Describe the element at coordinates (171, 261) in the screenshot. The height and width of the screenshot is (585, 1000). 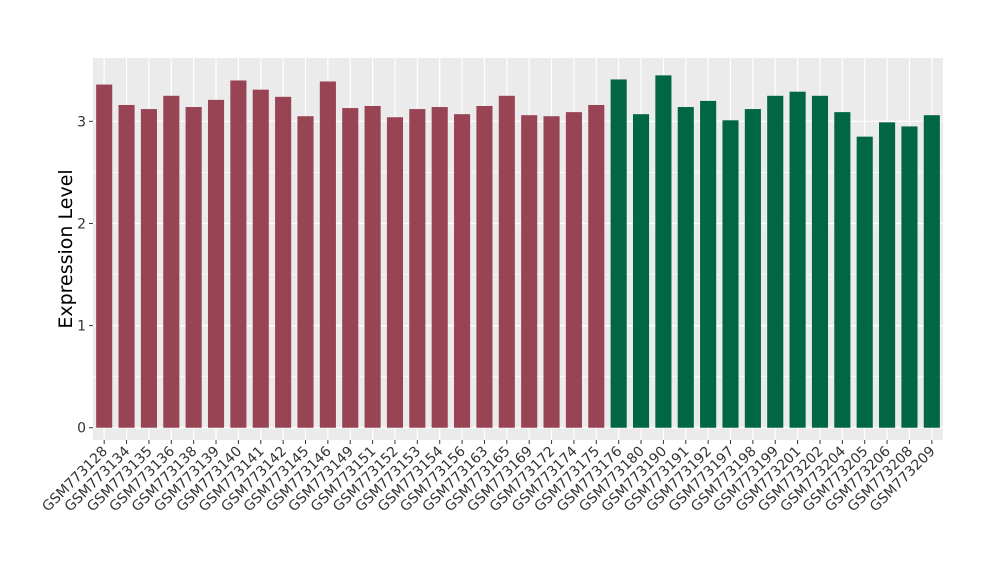
I see `bar-GSM773136` at that location.